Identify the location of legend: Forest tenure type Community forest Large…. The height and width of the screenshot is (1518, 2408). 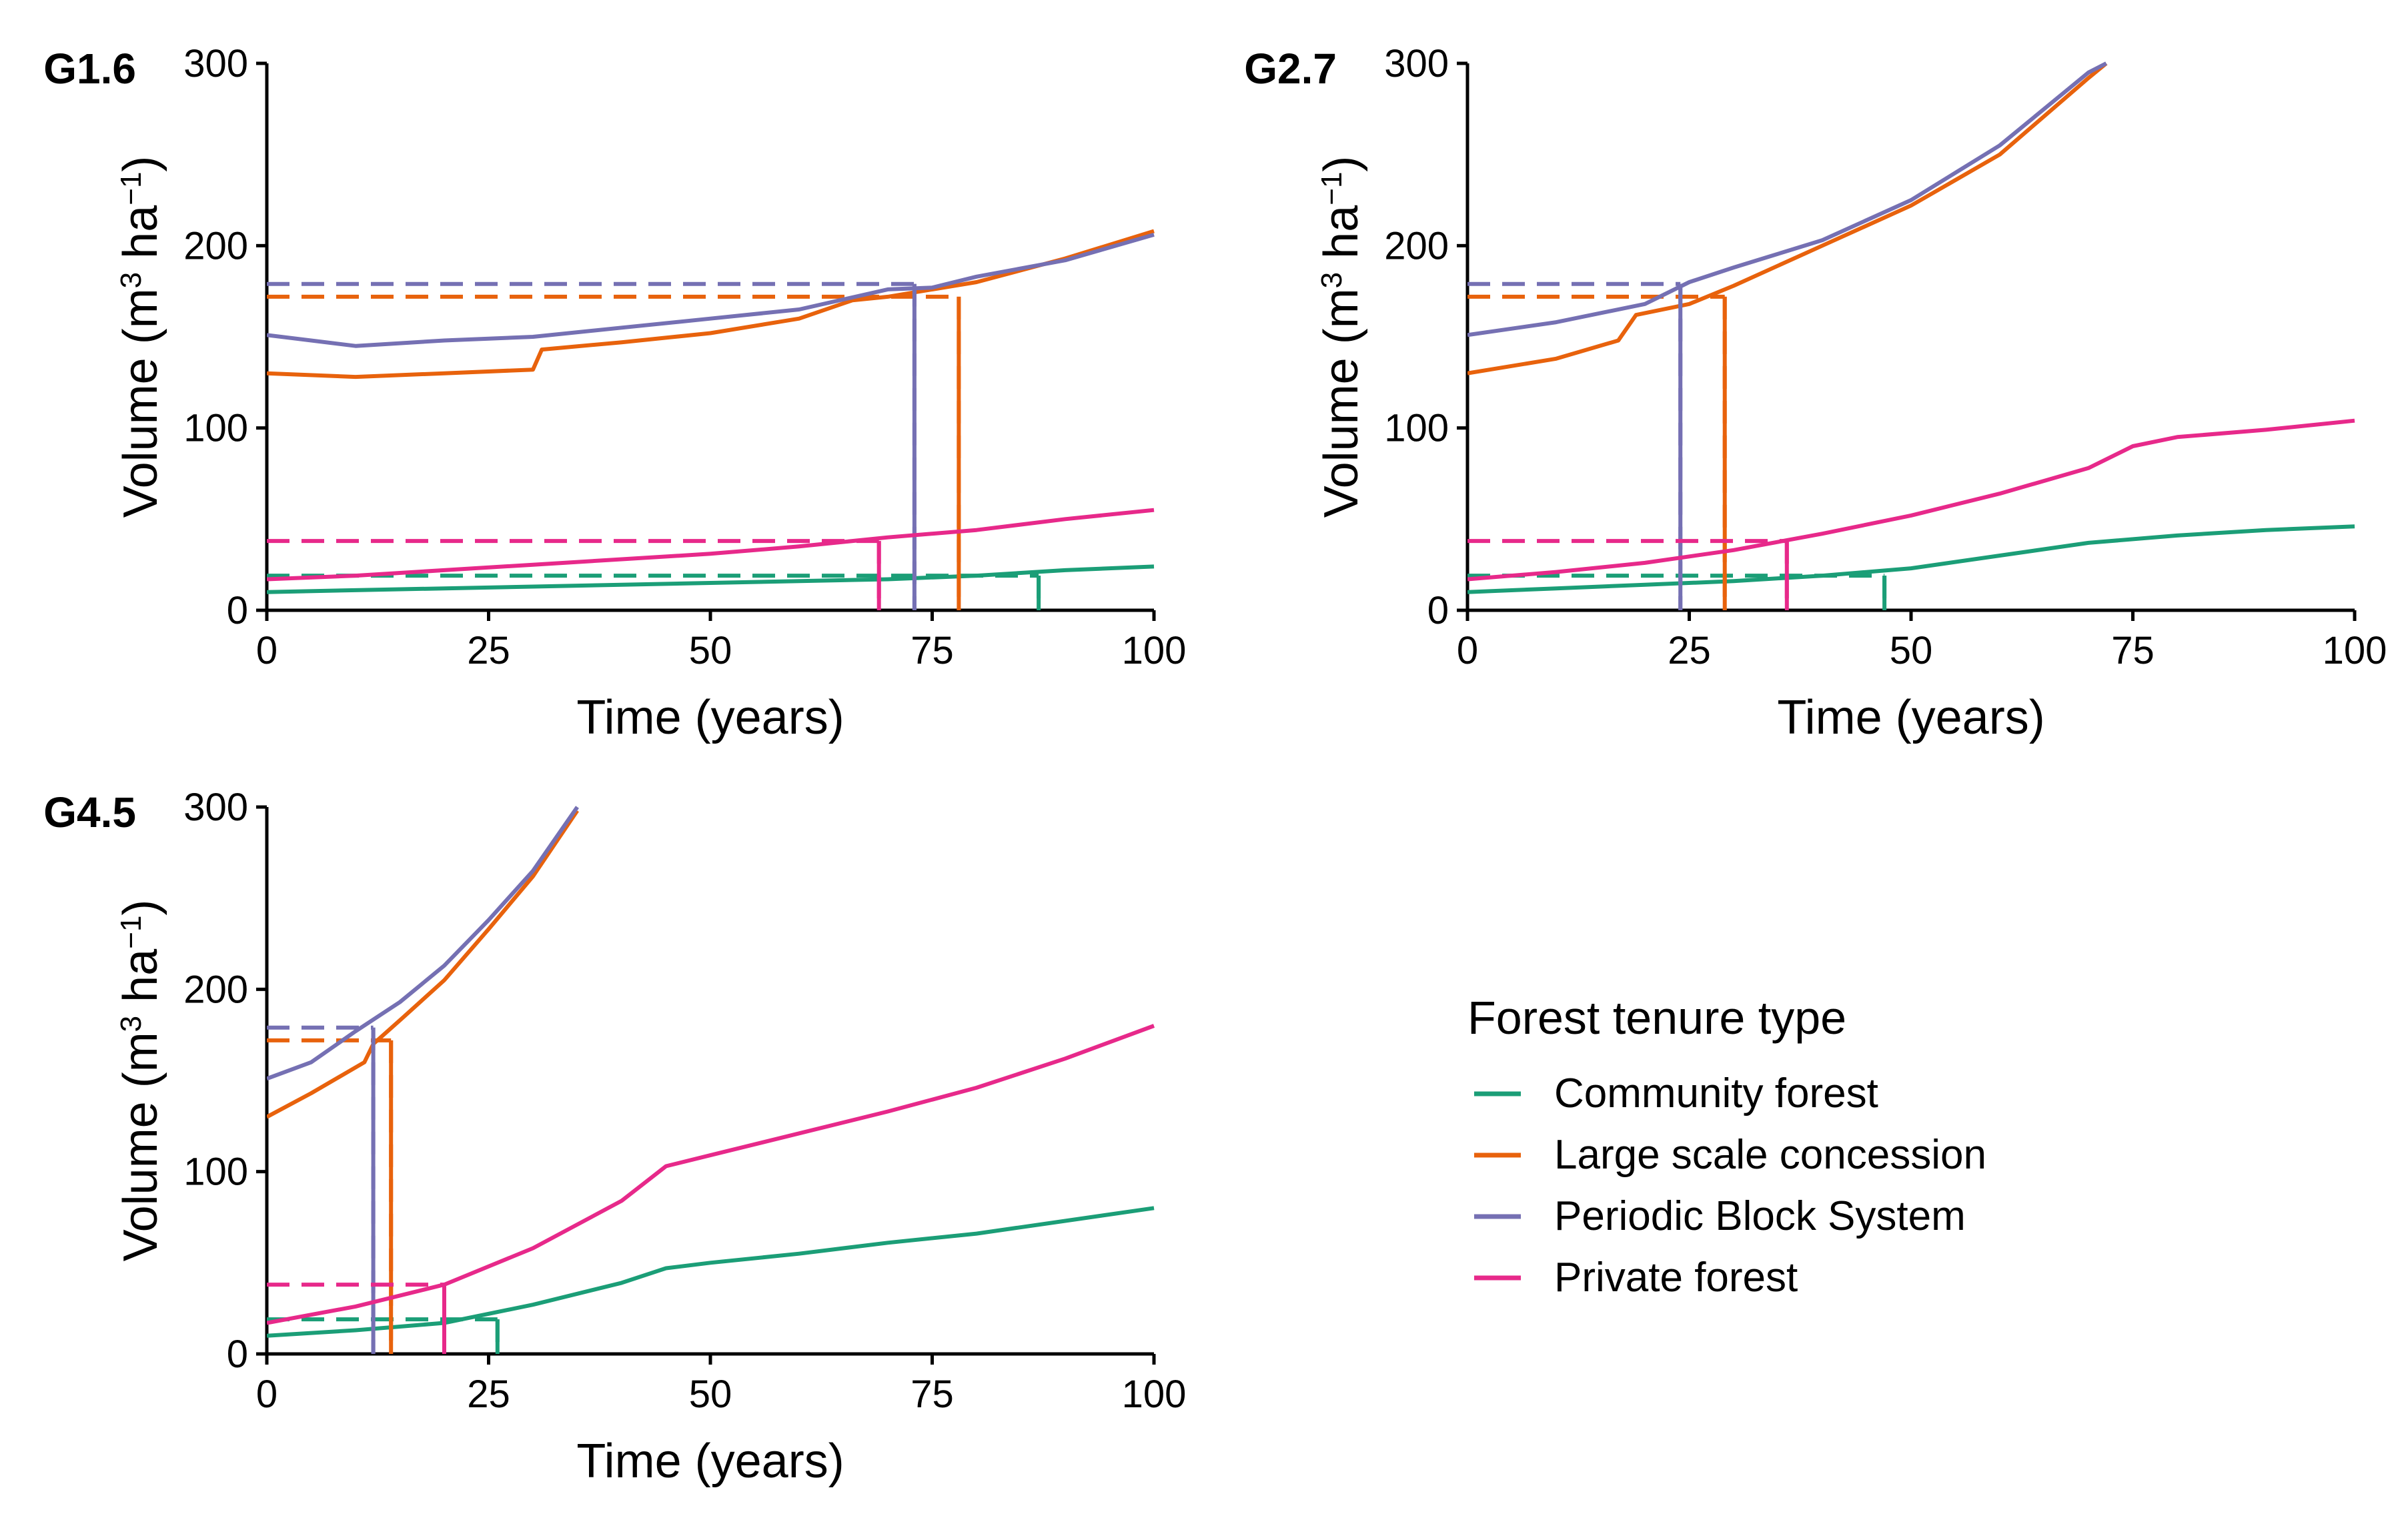
(1726, 1146).